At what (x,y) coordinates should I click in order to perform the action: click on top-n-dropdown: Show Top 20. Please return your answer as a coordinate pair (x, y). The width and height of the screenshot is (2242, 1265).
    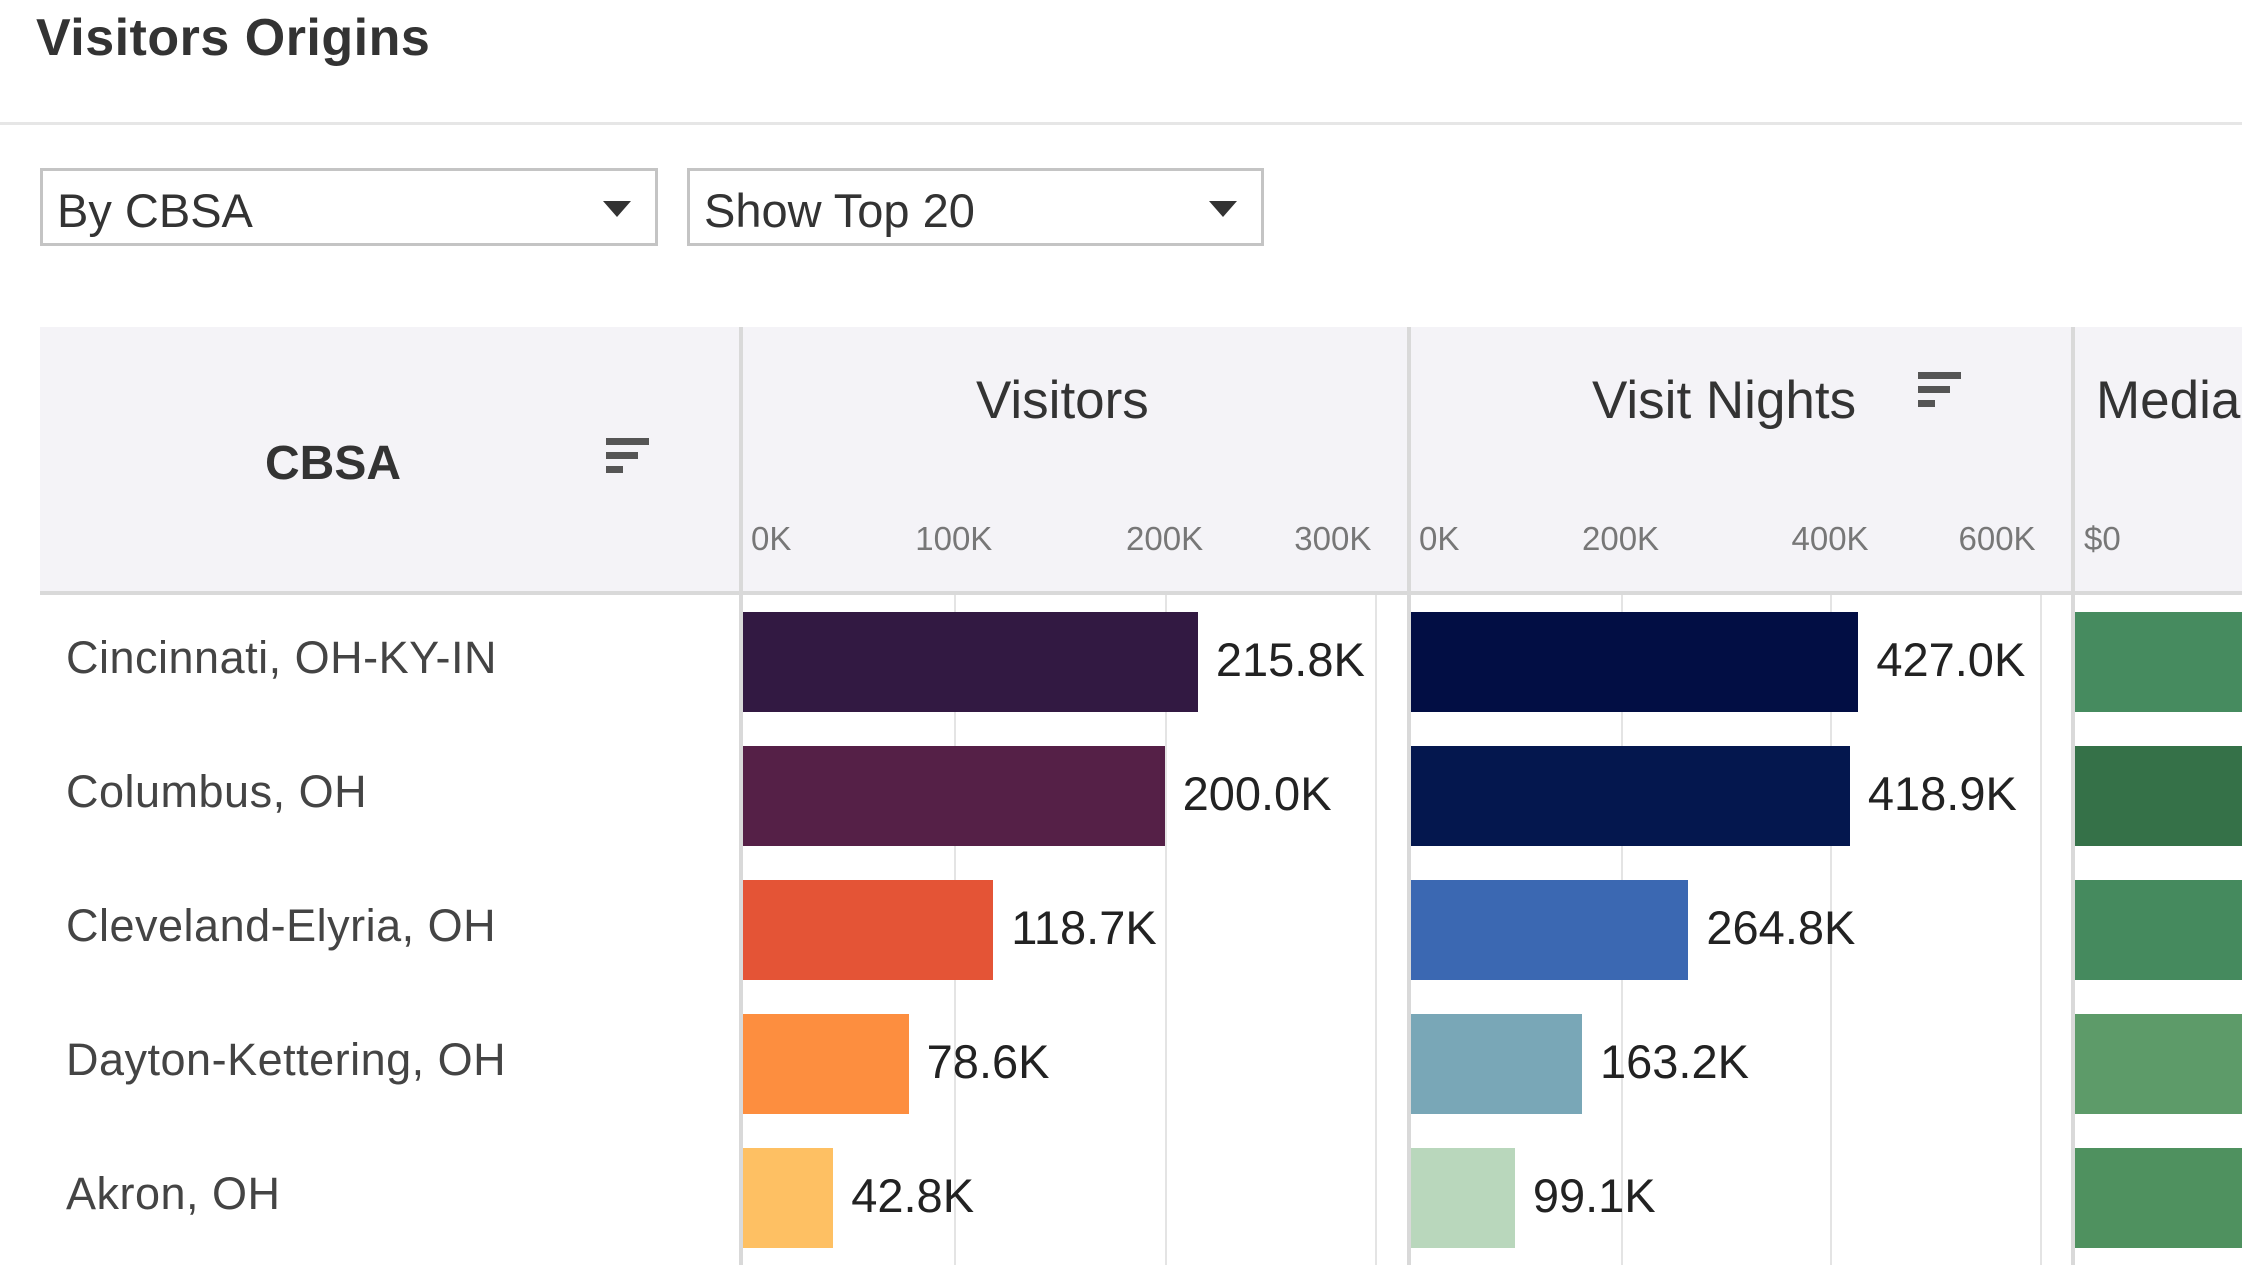
    Looking at the image, I should click on (975, 207).